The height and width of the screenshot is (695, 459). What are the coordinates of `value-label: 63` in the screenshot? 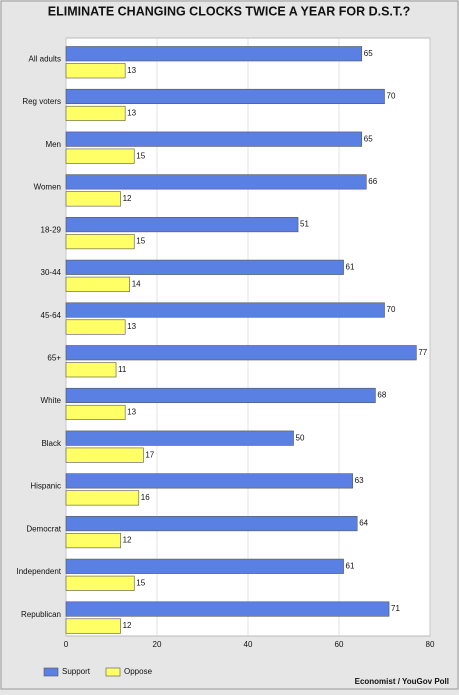 It's located at (359, 480).